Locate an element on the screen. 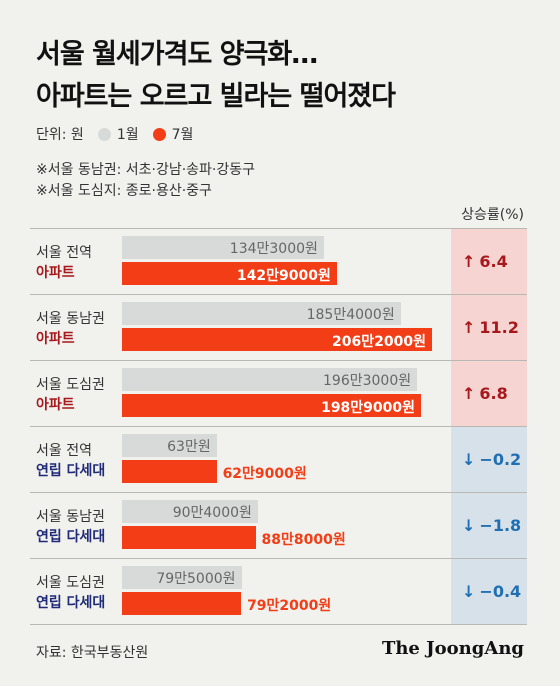  bar-jan-label: 134만3000원 is located at coordinates (273, 249).